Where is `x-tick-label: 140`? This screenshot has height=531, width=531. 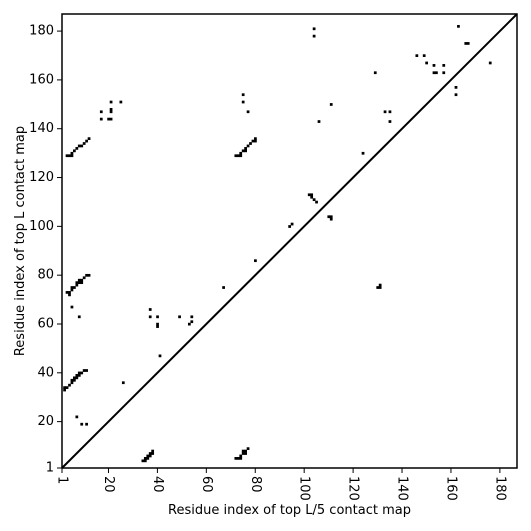 x-tick-label: 140 is located at coordinates (402, 488).